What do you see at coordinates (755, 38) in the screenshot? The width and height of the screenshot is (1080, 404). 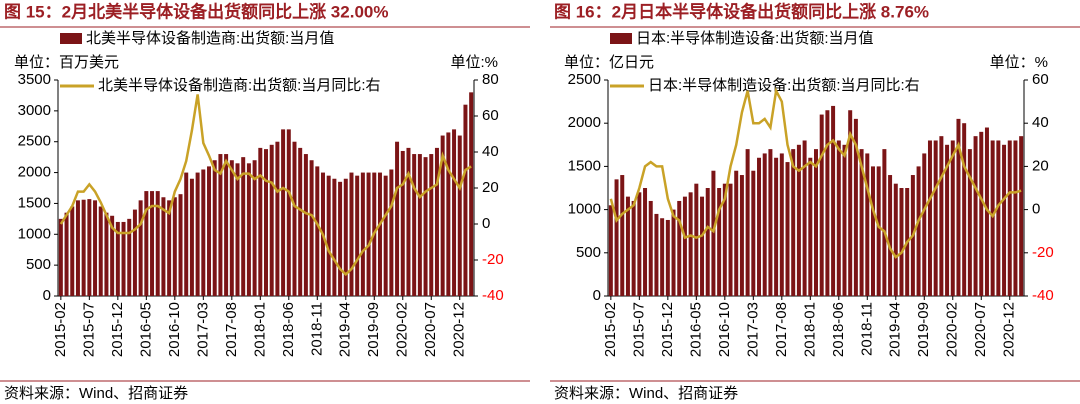 I see `legend-label: 日本:半导体制造设备:出货额:当月值` at bounding box center [755, 38].